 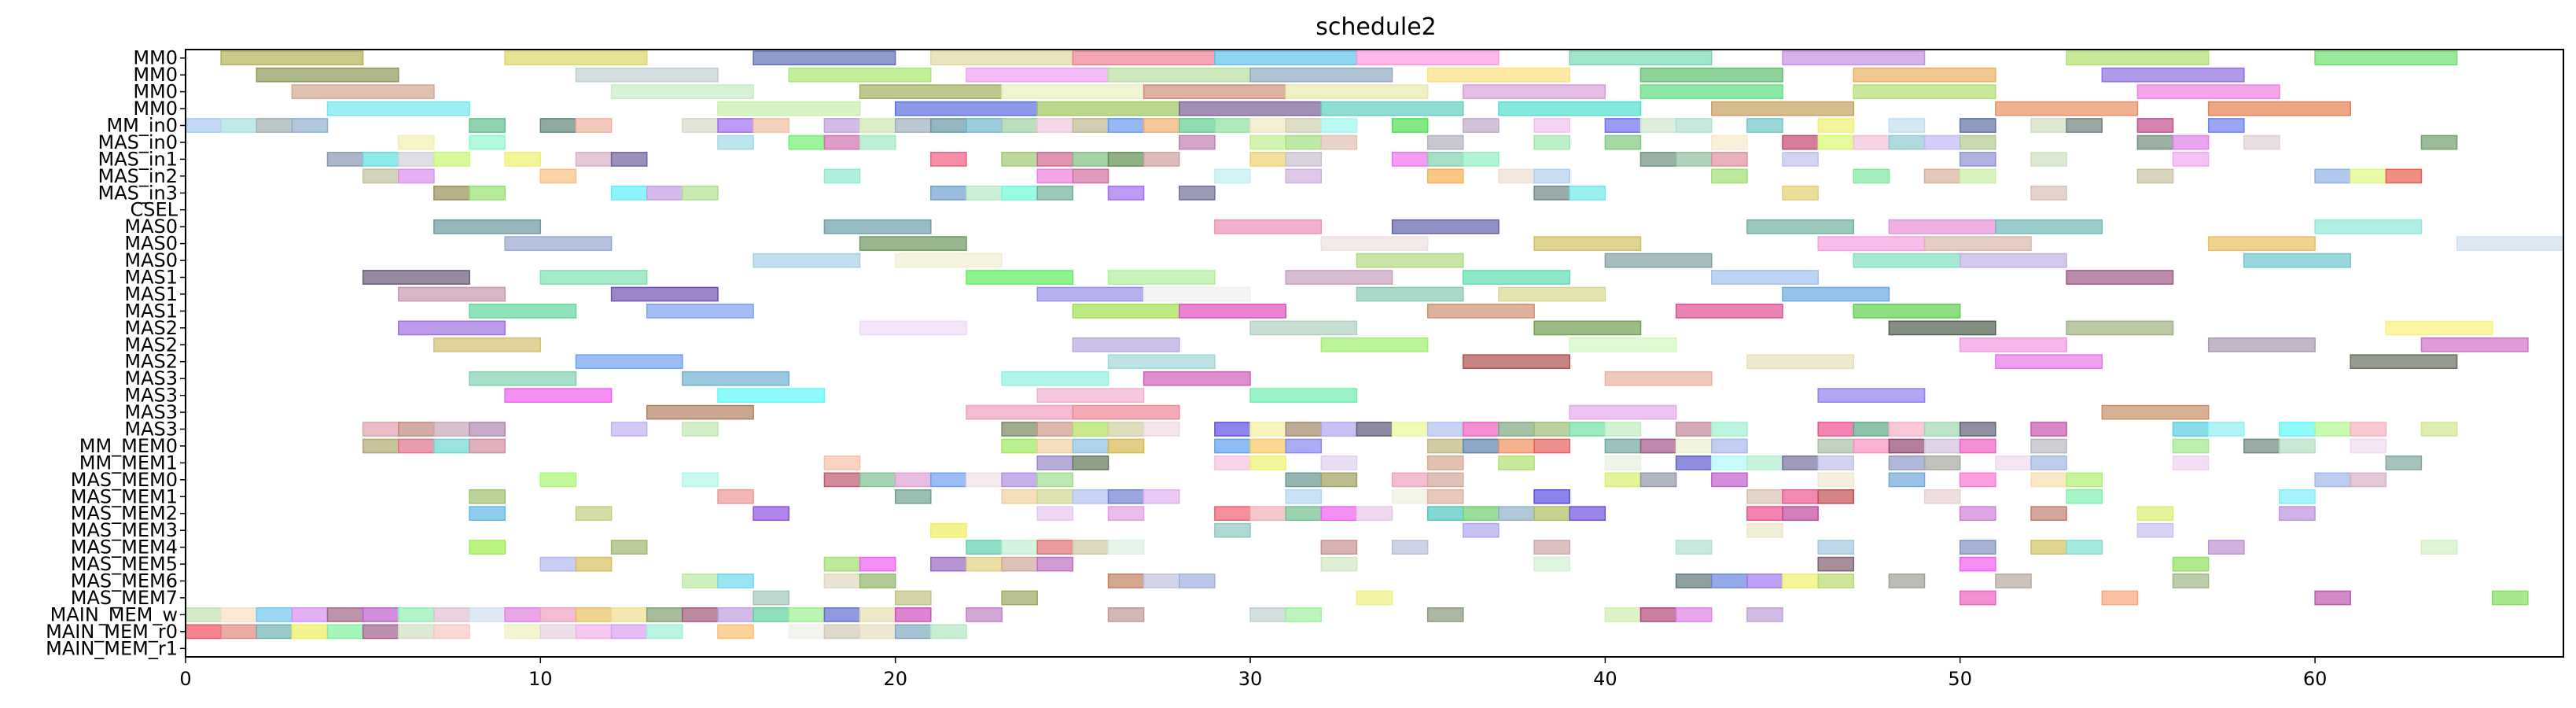 What do you see at coordinates (151, 412) in the screenshot?
I see `y-tick-label: MAS3` at bounding box center [151, 412].